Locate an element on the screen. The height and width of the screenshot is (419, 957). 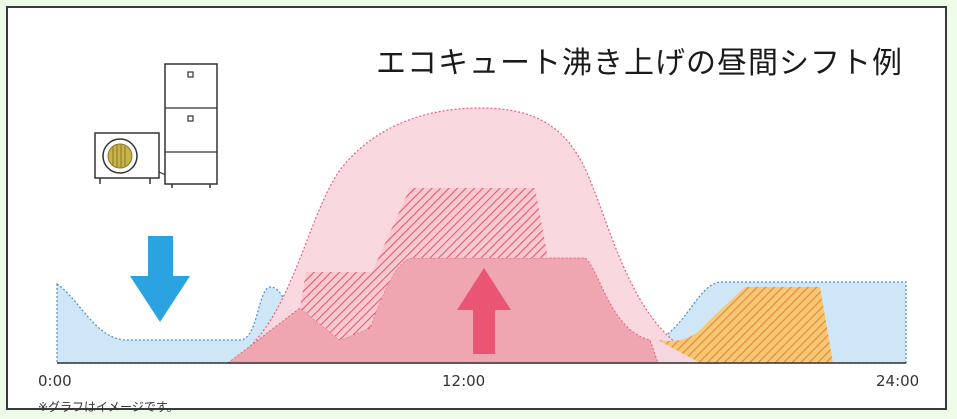
footnote: ※グラフはイメージです。 is located at coordinates (108, 407).